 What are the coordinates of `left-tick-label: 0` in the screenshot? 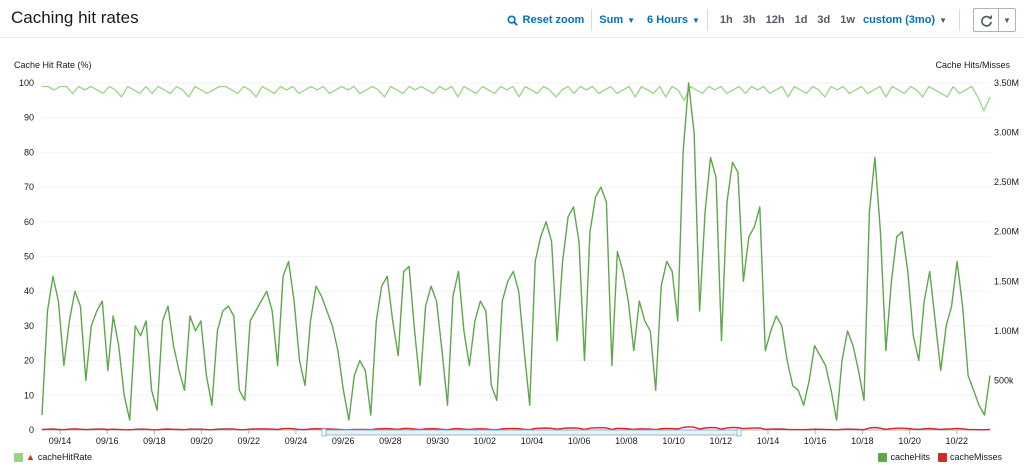 It's located at (31, 430).